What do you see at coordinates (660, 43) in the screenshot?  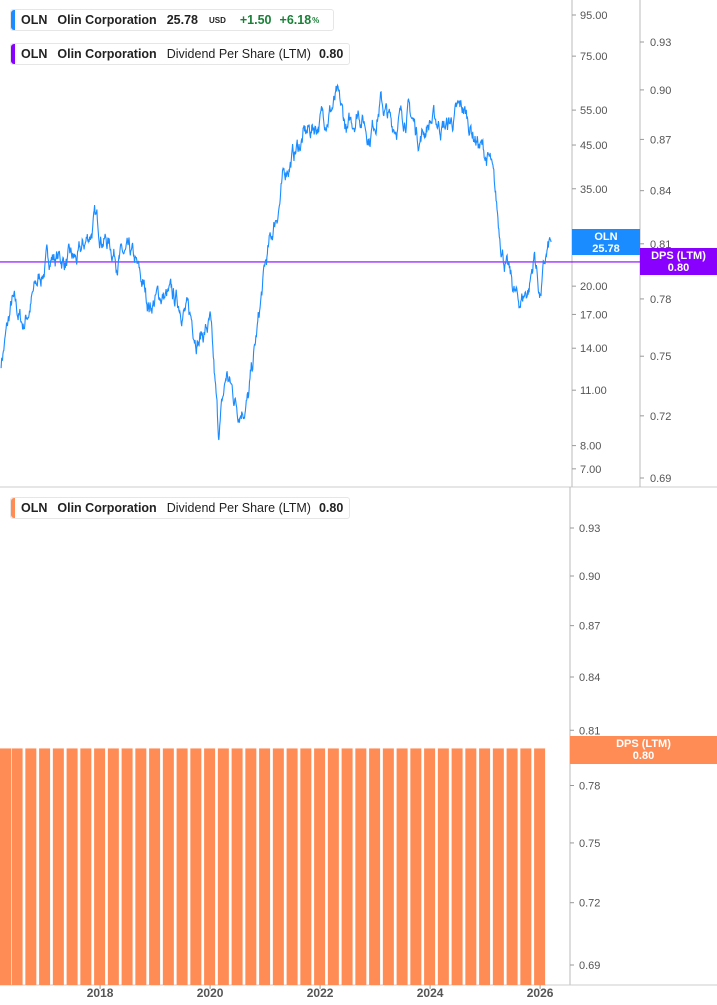 I see `dps-tick-label: 0.93` at bounding box center [660, 43].